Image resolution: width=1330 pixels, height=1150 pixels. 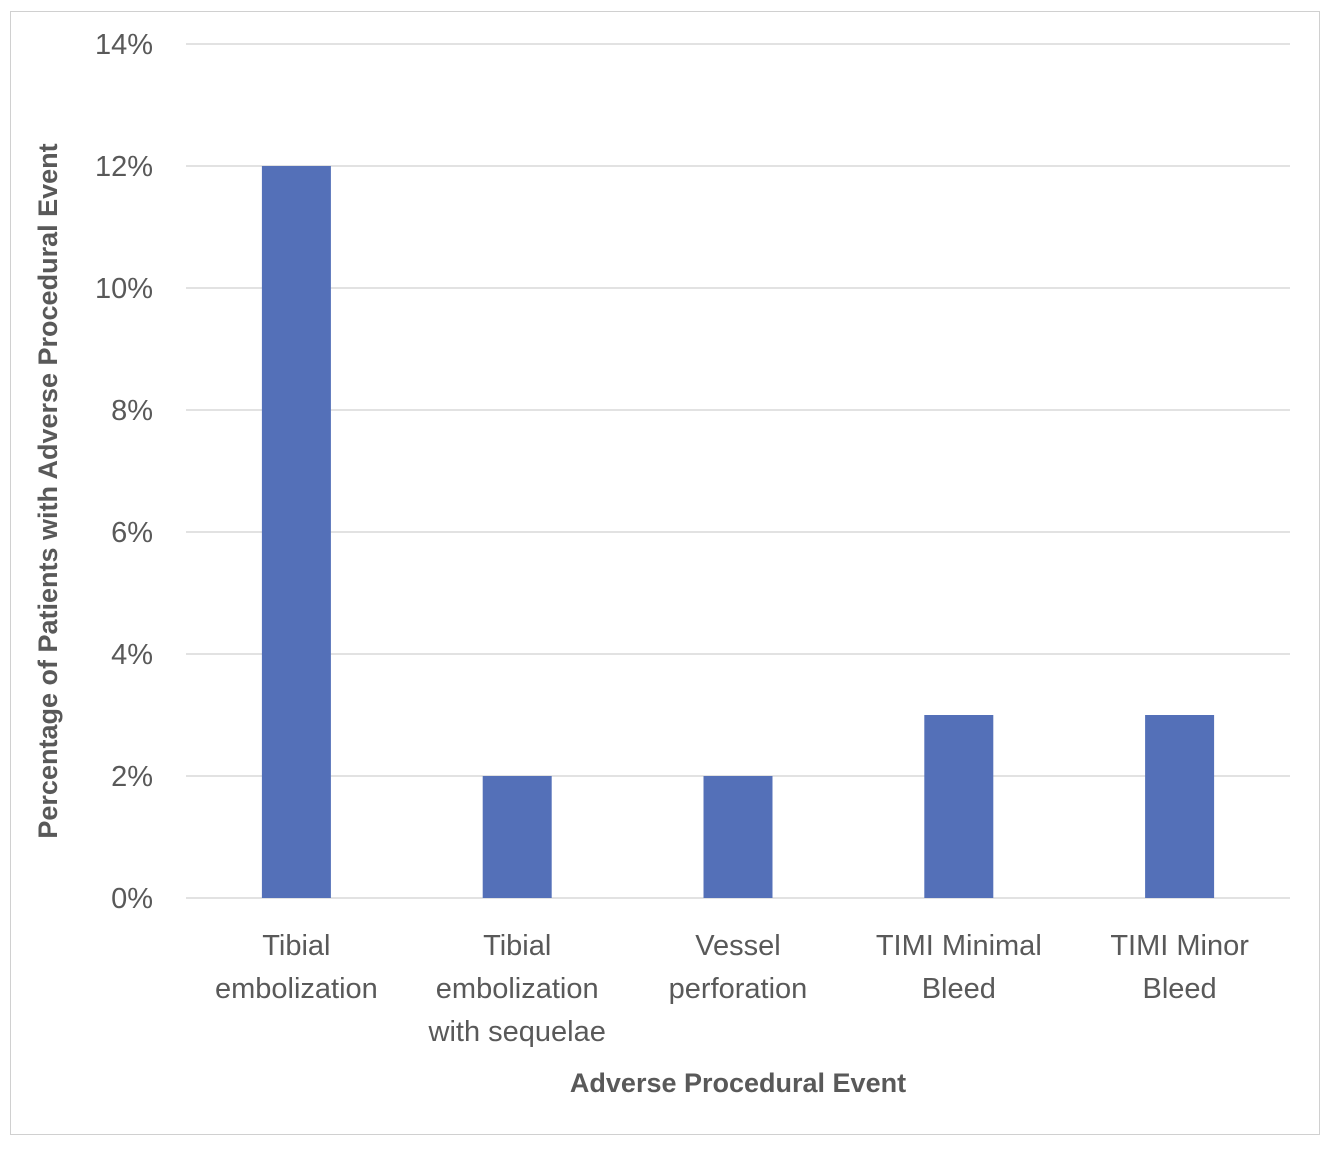 I want to click on y-tick-label: 8%, so click(x=132, y=411).